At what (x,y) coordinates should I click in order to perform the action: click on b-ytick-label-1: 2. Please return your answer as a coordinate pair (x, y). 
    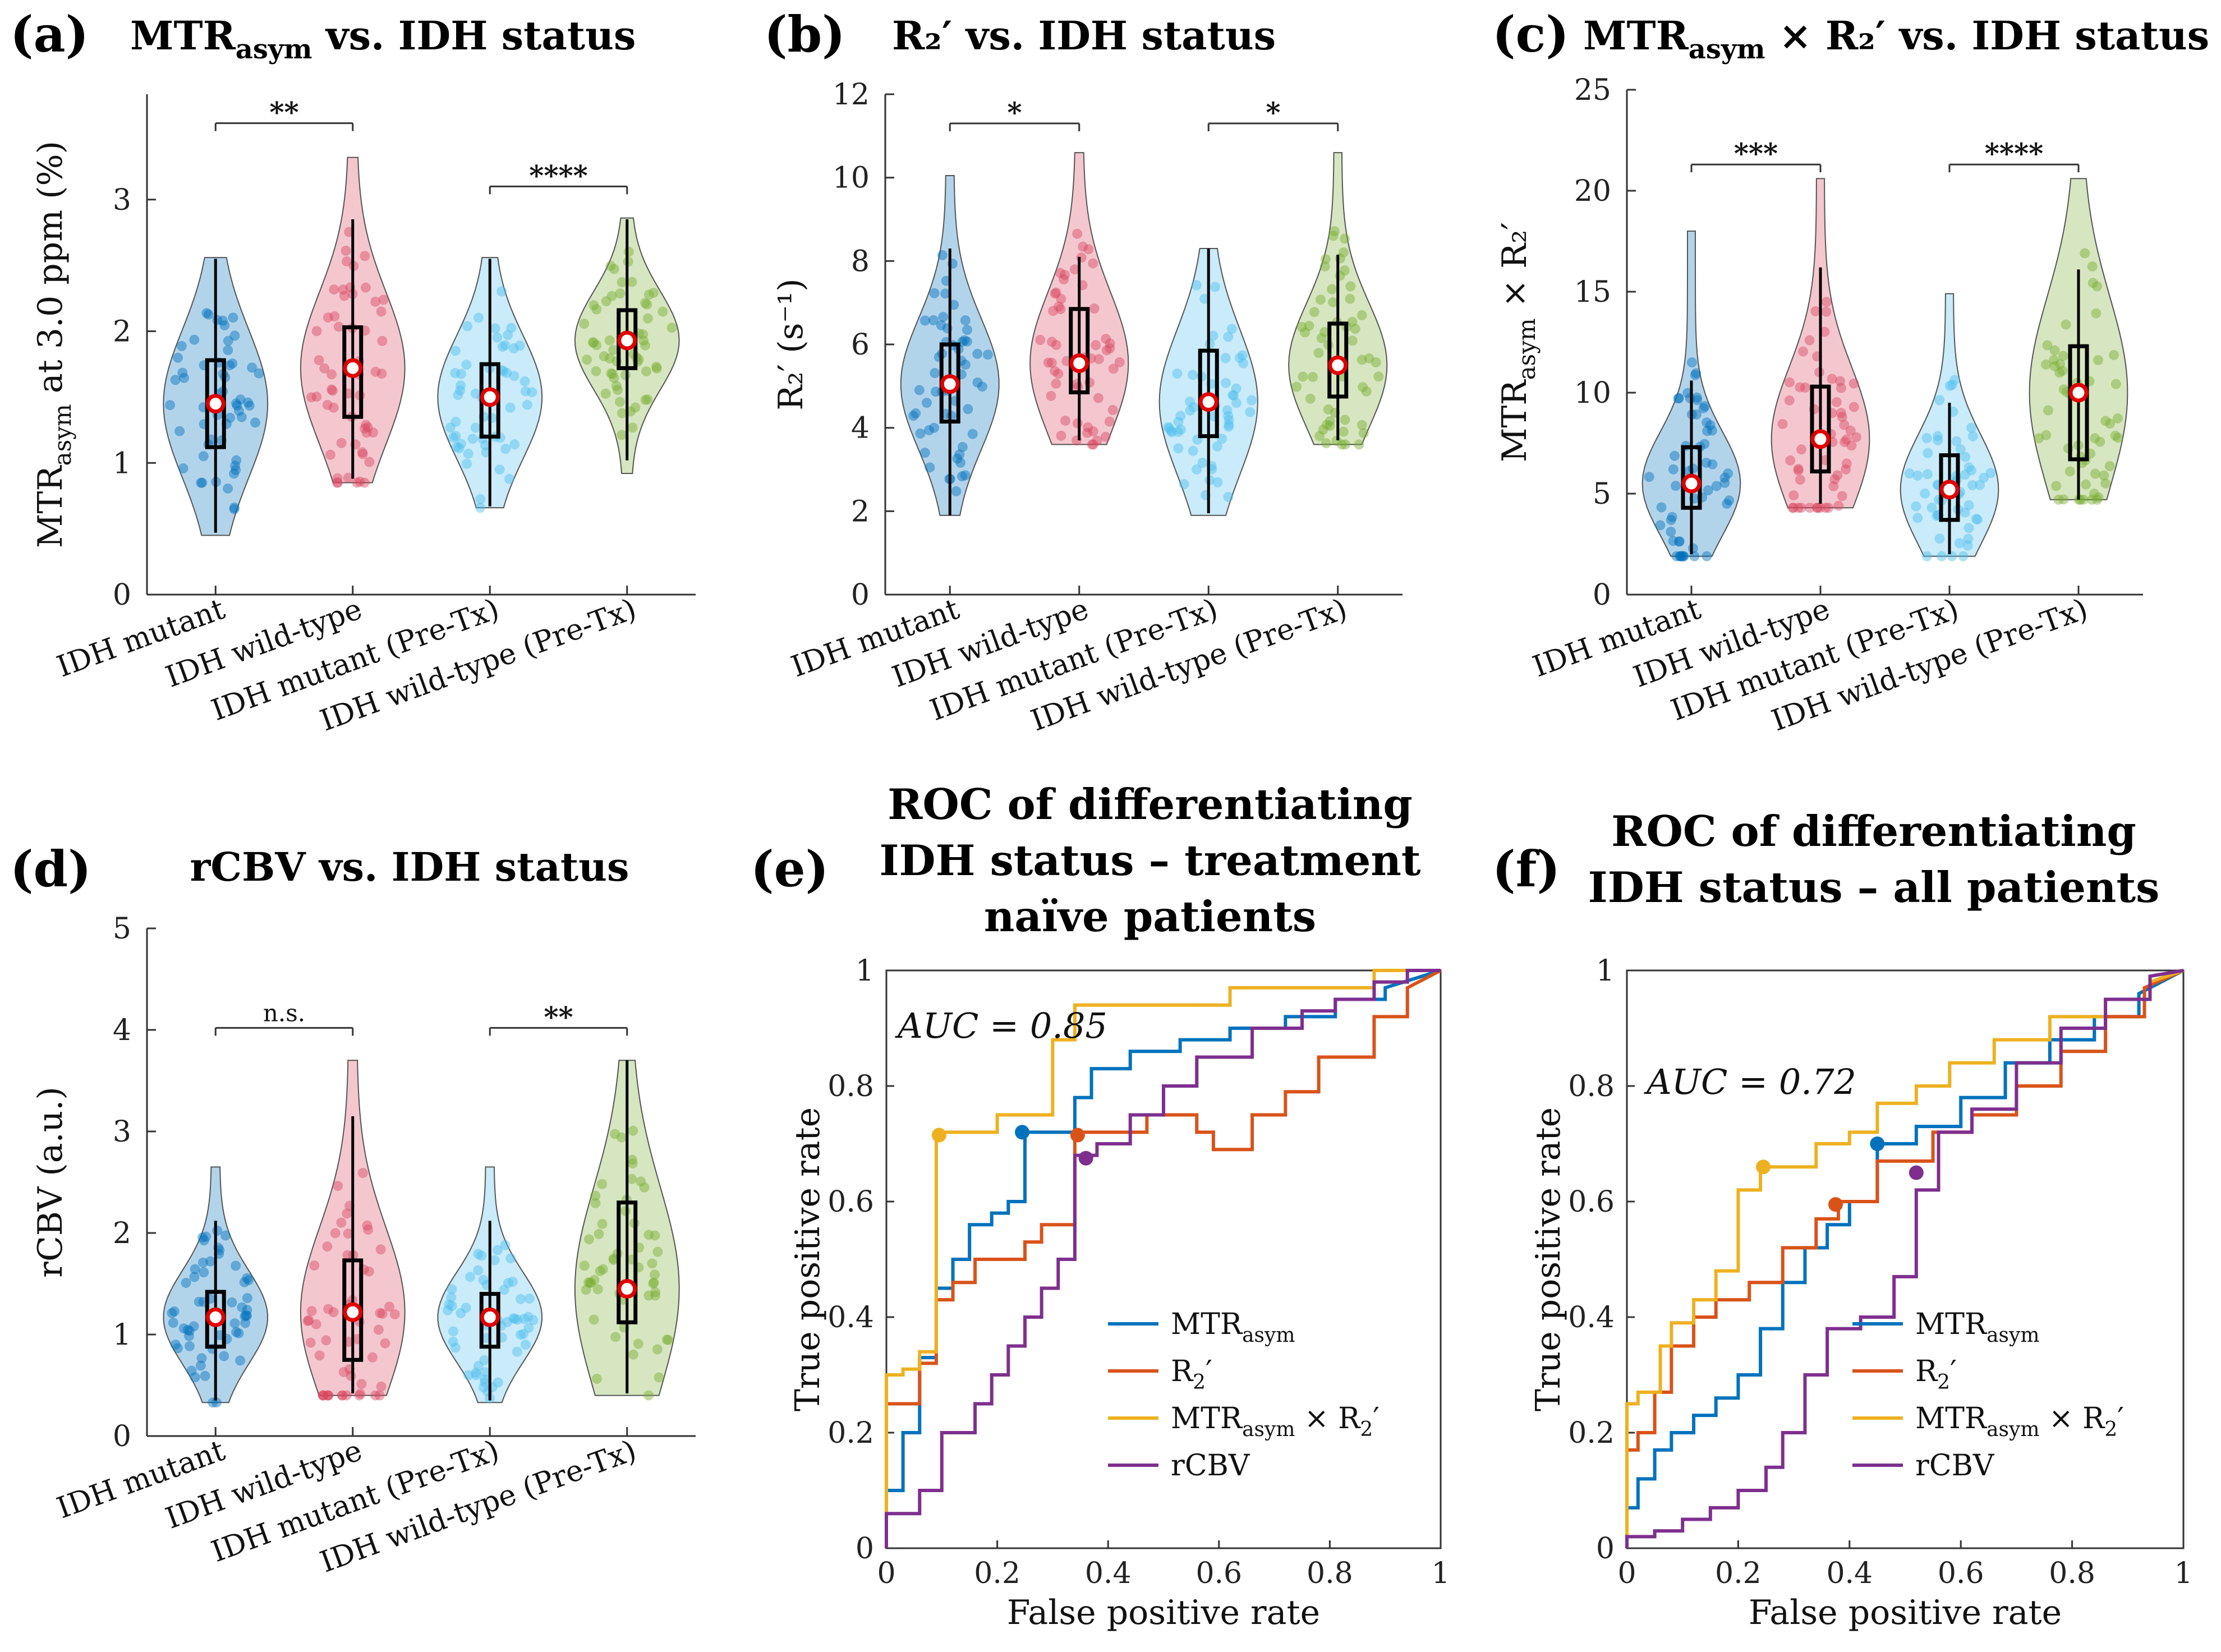
    Looking at the image, I should click on (860, 512).